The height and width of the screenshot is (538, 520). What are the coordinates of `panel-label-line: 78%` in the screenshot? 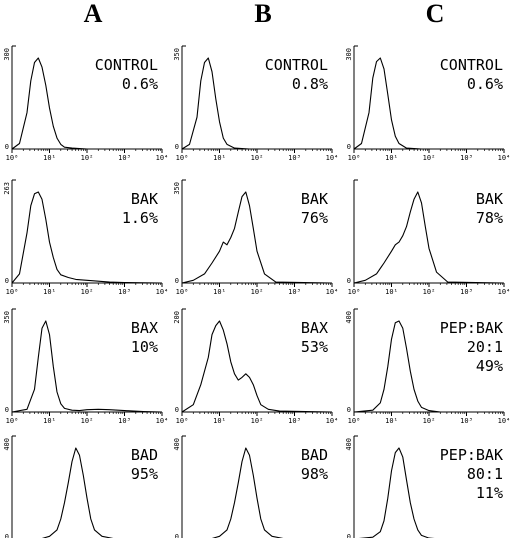 It's located at (489, 218).